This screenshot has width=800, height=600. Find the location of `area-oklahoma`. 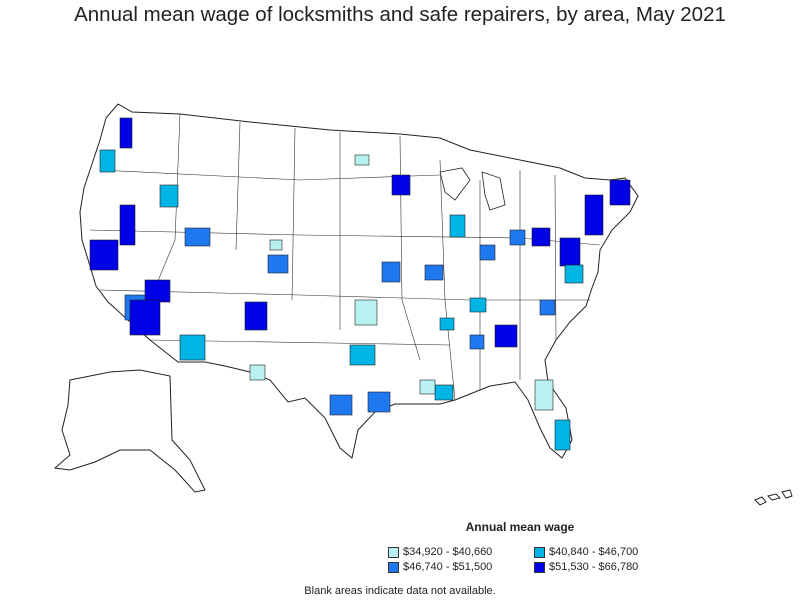

area-oklahoma is located at coordinates (366, 312).